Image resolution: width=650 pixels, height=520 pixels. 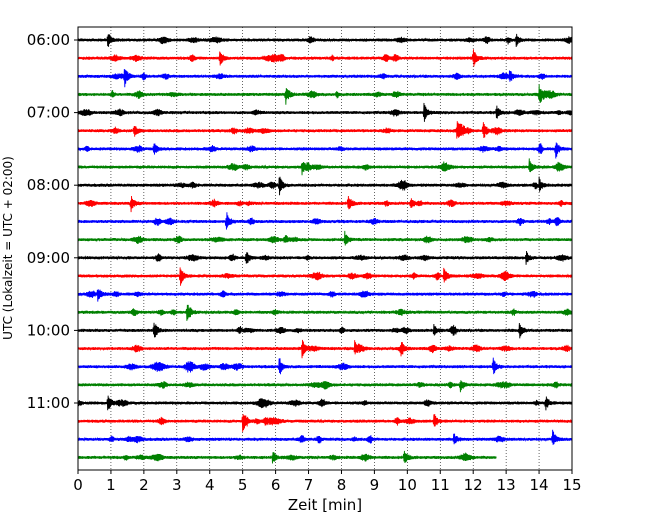 What do you see at coordinates (78, 485) in the screenshot?
I see `x-tick-label: 0` at bounding box center [78, 485].